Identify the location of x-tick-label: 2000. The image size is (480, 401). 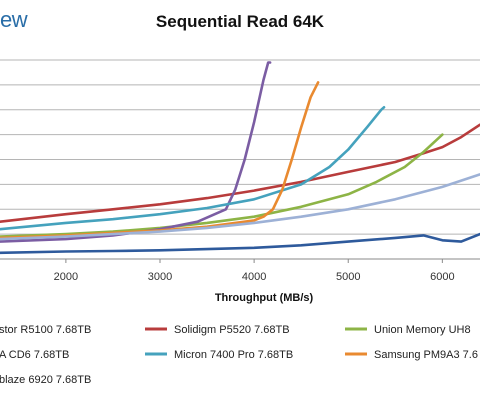
(66, 277).